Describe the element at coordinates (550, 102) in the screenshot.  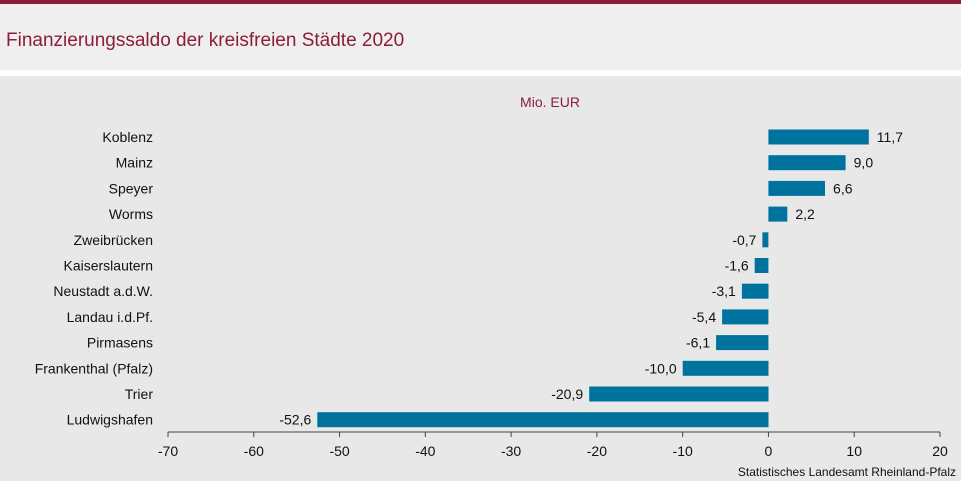
I see `unit-label: Mio. EUR` at that location.